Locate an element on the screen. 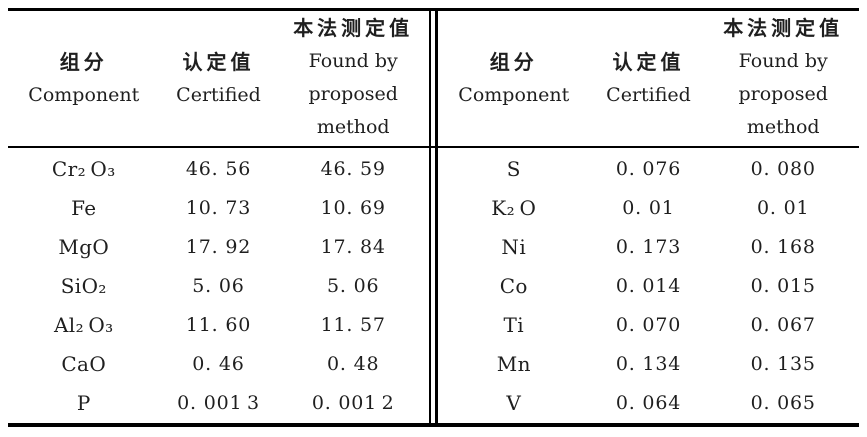 The image size is (867, 437). certified-value: 0. 064 is located at coordinates (648, 403).